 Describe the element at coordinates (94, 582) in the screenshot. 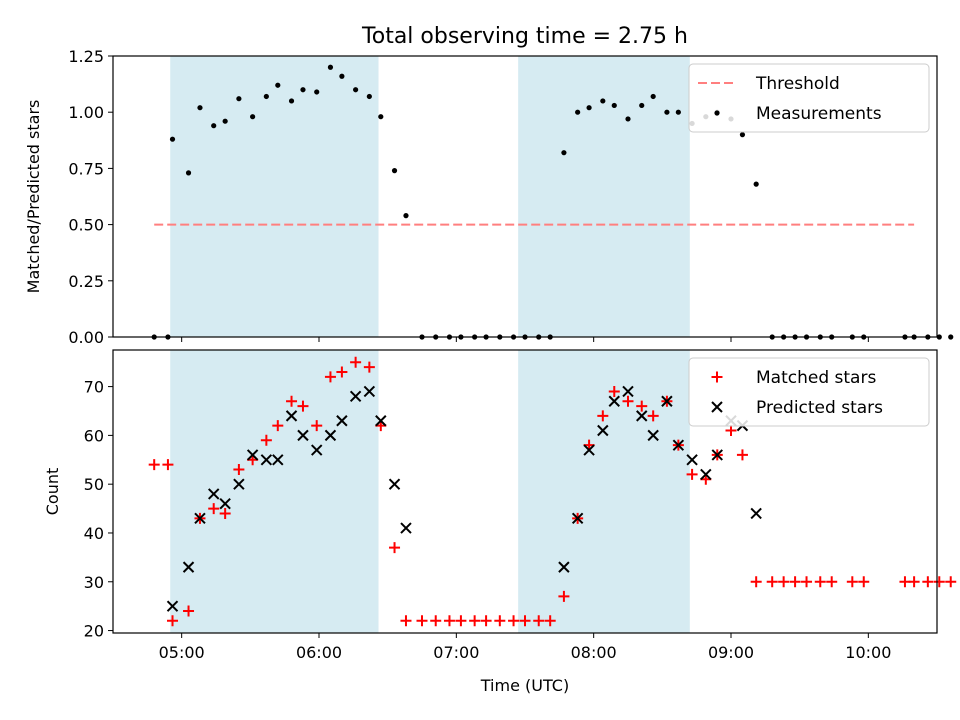

I see `y-tick-label: 30` at that location.